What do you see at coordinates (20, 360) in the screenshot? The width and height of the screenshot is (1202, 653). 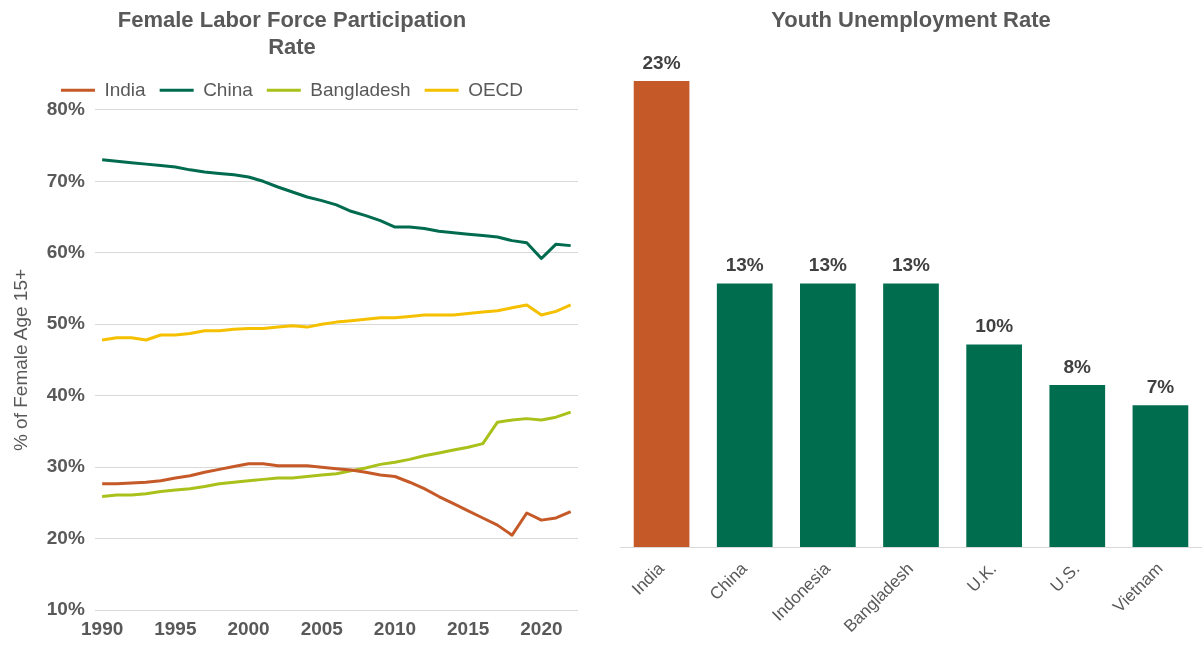 I see `y-axis-title: % of Female Age 15+` at bounding box center [20, 360].